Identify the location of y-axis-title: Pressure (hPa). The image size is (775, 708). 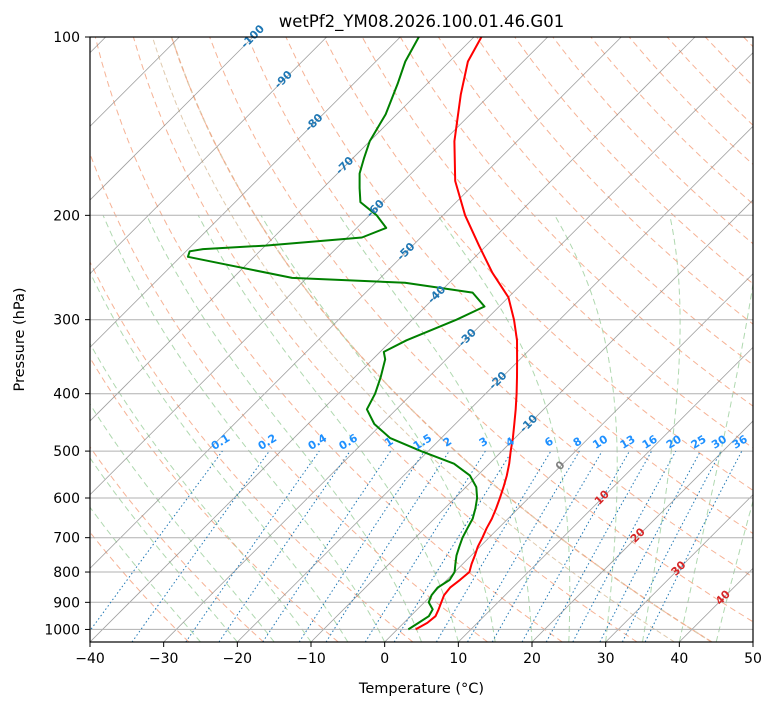
(20, 339).